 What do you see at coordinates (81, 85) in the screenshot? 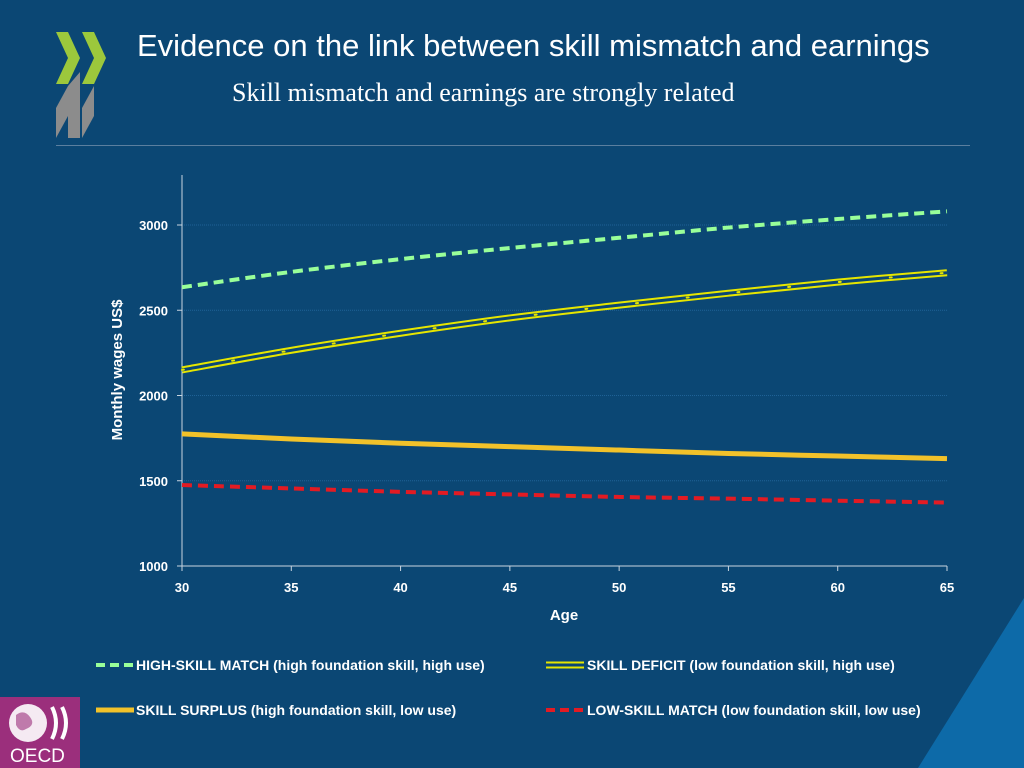
I see `oecd-chevrons-icon` at bounding box center [81, 85].